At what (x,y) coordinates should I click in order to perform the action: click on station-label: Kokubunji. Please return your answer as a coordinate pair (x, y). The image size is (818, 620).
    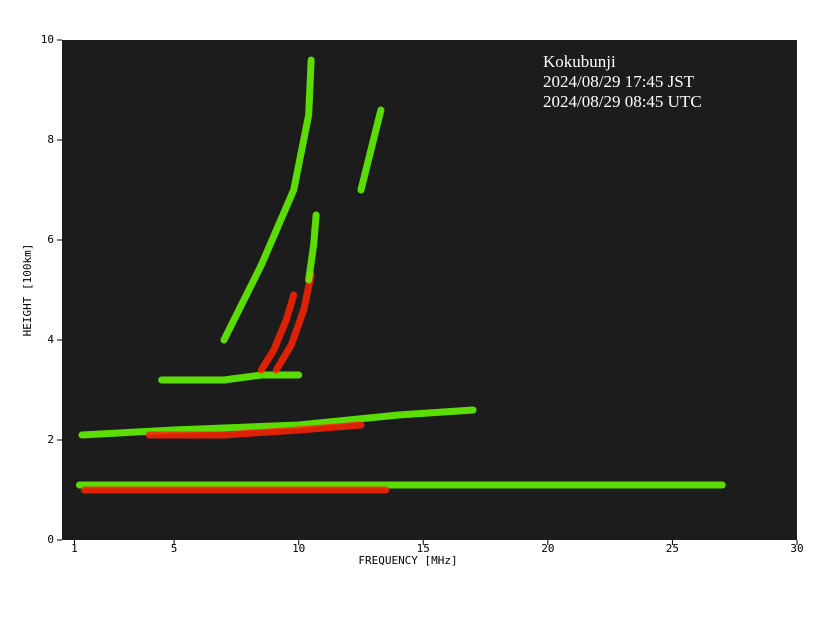
    Looking at the image, I should click on (579, 61).